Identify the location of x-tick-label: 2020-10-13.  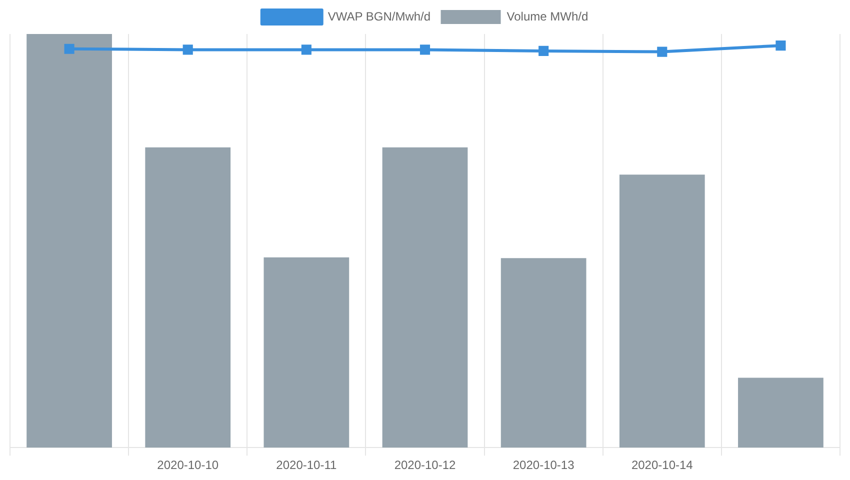
(543, 465).